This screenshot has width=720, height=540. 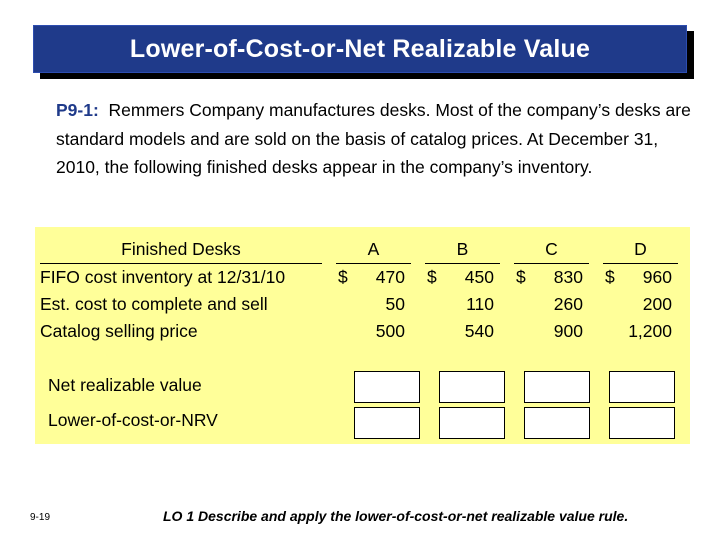 What do you see at coordinates (390, 331) in the screenshot?
I see `cell-value: 500` at bounding box center [390, 331].